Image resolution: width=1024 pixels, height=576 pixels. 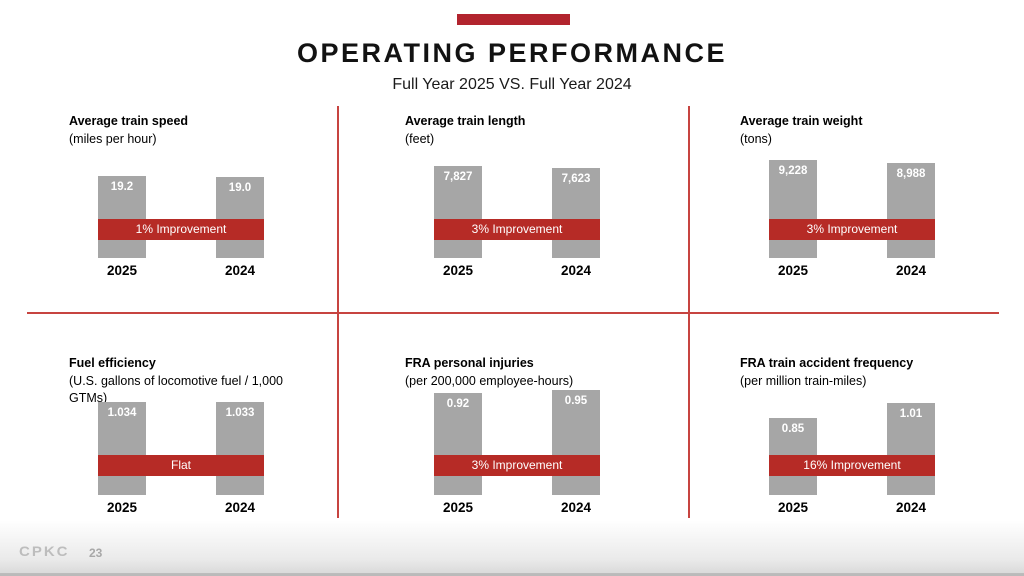 I want to click on bar-value-2024: 1.01, so click(x=911, y=414).